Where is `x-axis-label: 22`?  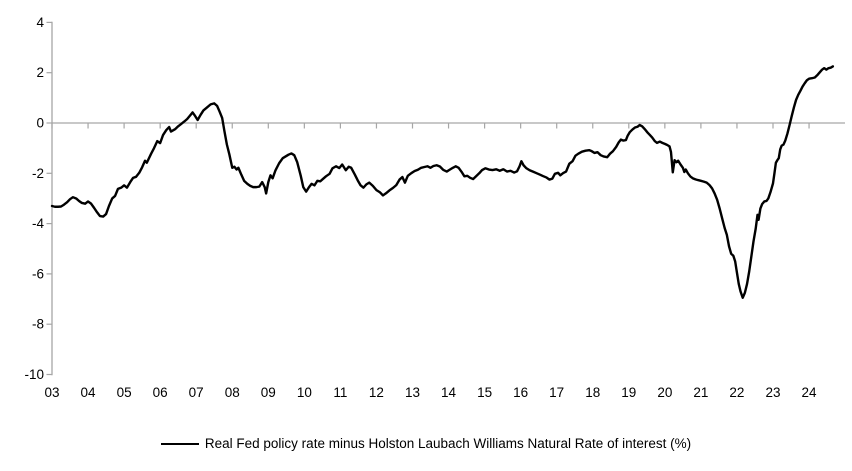 x-axis-label: 22 is located at coordinates (736, 392).